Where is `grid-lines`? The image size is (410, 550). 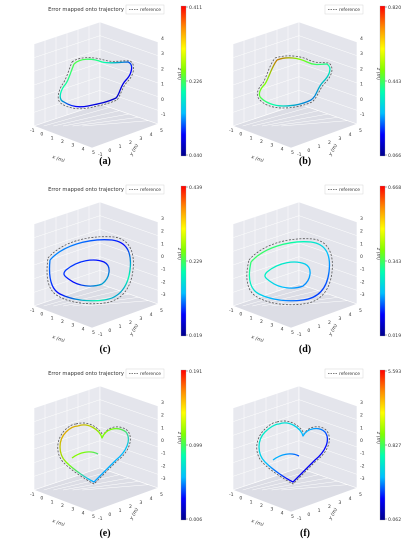 grid-lines is located at coordinates (96, 256).